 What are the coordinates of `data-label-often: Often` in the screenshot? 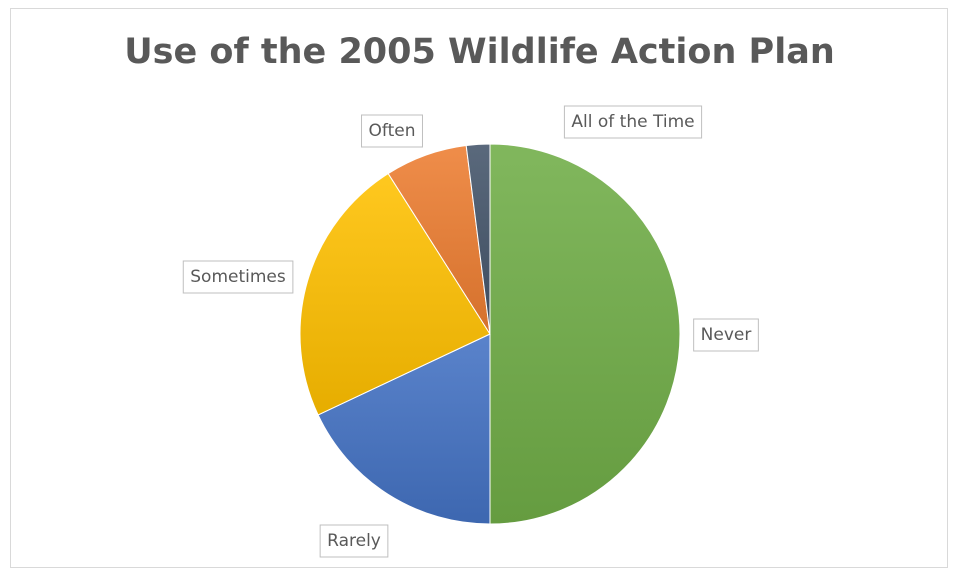 It's located at (392, 131).